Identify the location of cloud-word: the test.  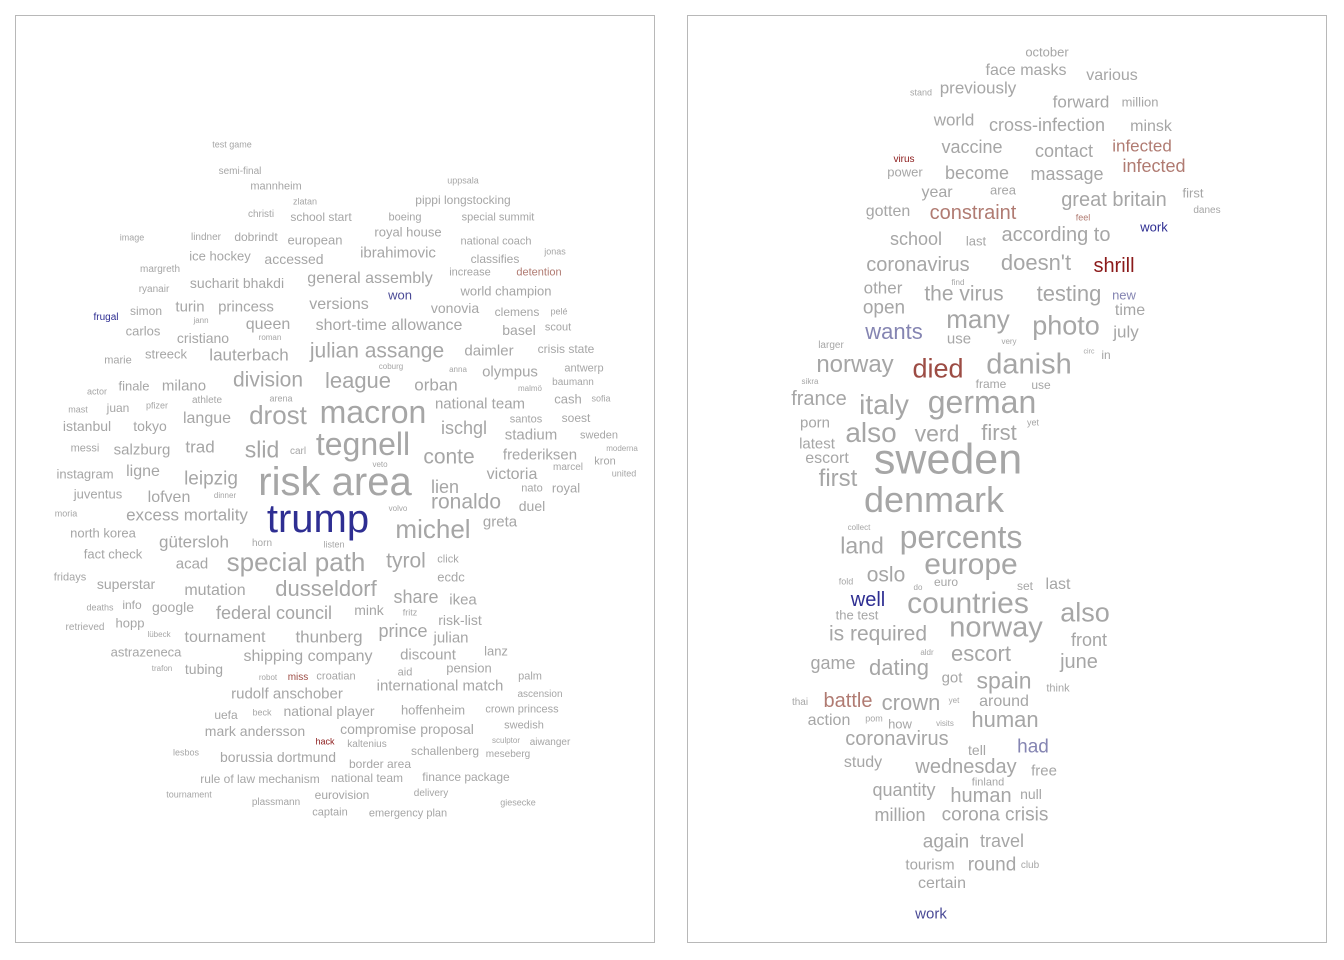
(857, 615).